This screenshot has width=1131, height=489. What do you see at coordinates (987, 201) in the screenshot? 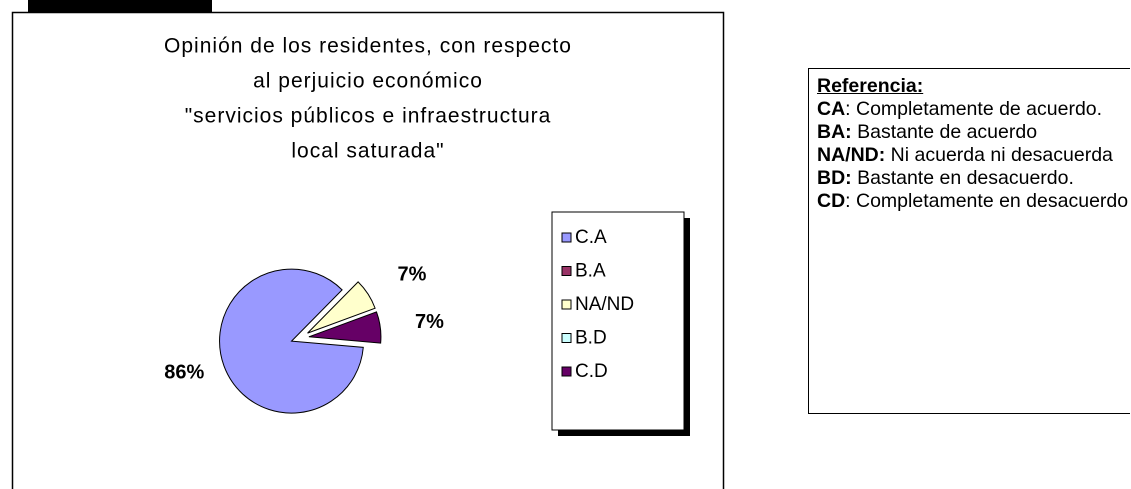
I see `reference-text: : Completamente en desacuerdo` at bounding box center [987, 201].